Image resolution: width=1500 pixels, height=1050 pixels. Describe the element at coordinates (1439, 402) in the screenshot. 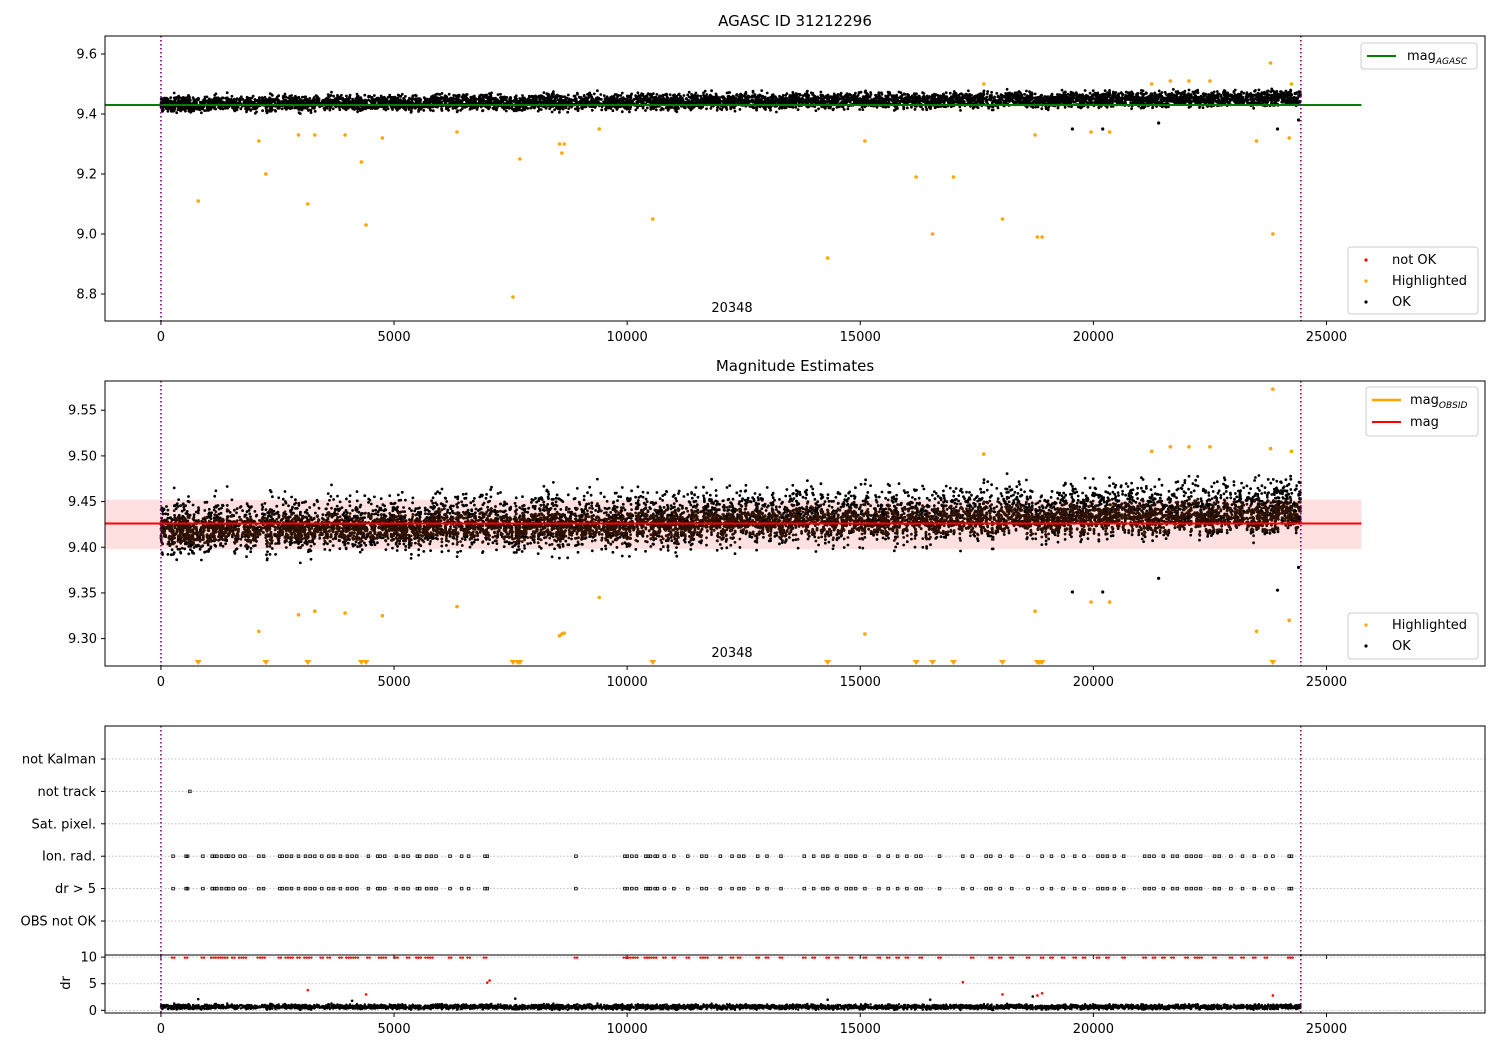

I see `legend-entry-mag-obsid: magOBSID` at that location.